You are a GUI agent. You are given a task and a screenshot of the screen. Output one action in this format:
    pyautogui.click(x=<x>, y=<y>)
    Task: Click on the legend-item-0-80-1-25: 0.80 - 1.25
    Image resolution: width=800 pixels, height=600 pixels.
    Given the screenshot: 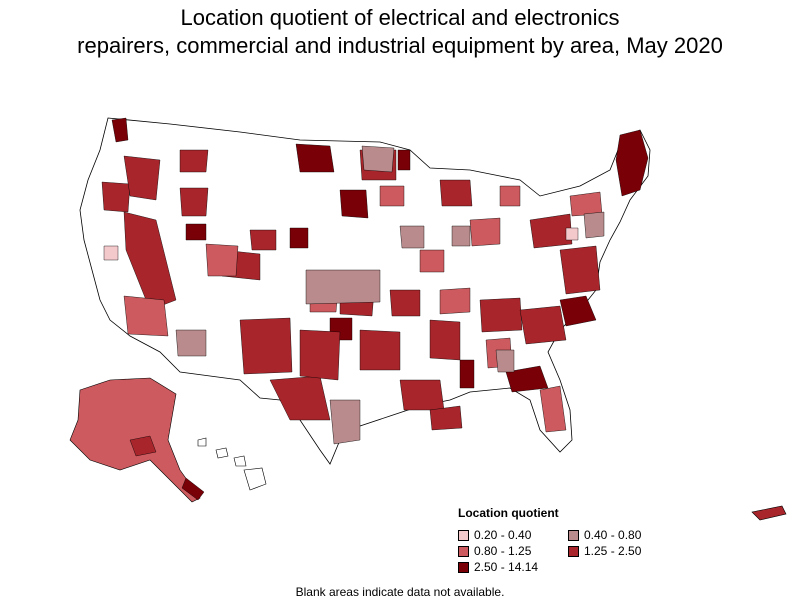 What is the action you would take?
    pyautogui.click(x=513, y=551)
    